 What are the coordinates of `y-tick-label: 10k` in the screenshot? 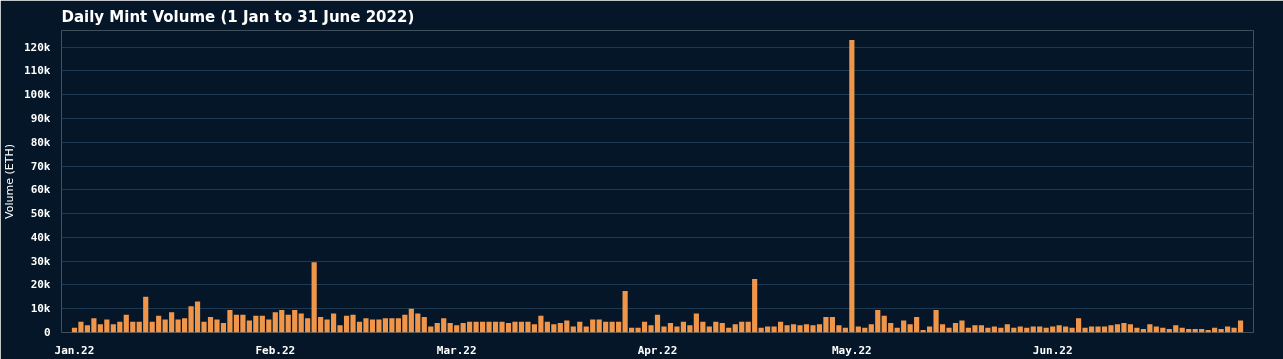 It's located at (40, 309).